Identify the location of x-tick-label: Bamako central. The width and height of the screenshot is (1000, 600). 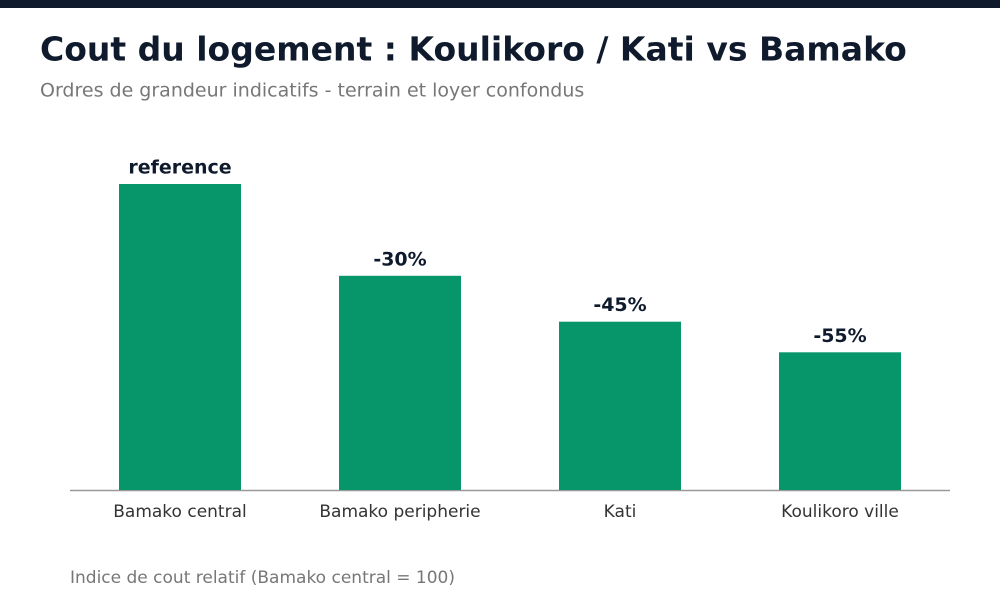
(179, 512).